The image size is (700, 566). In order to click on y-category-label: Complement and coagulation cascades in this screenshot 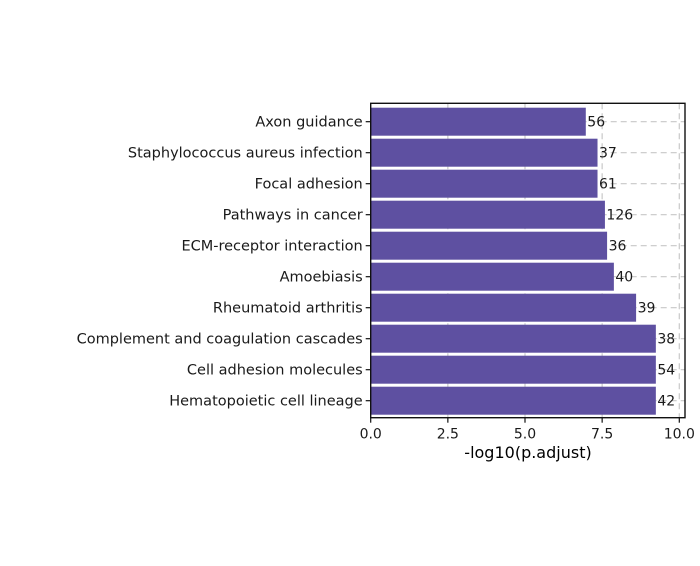, I will do `click(220, 340)`.